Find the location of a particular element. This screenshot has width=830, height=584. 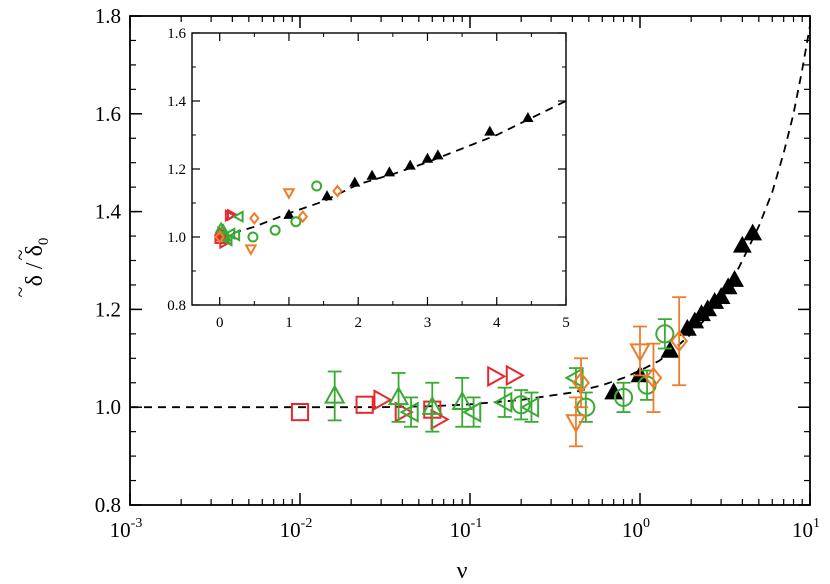

inset-data-points is located at coordinates (374, 183).